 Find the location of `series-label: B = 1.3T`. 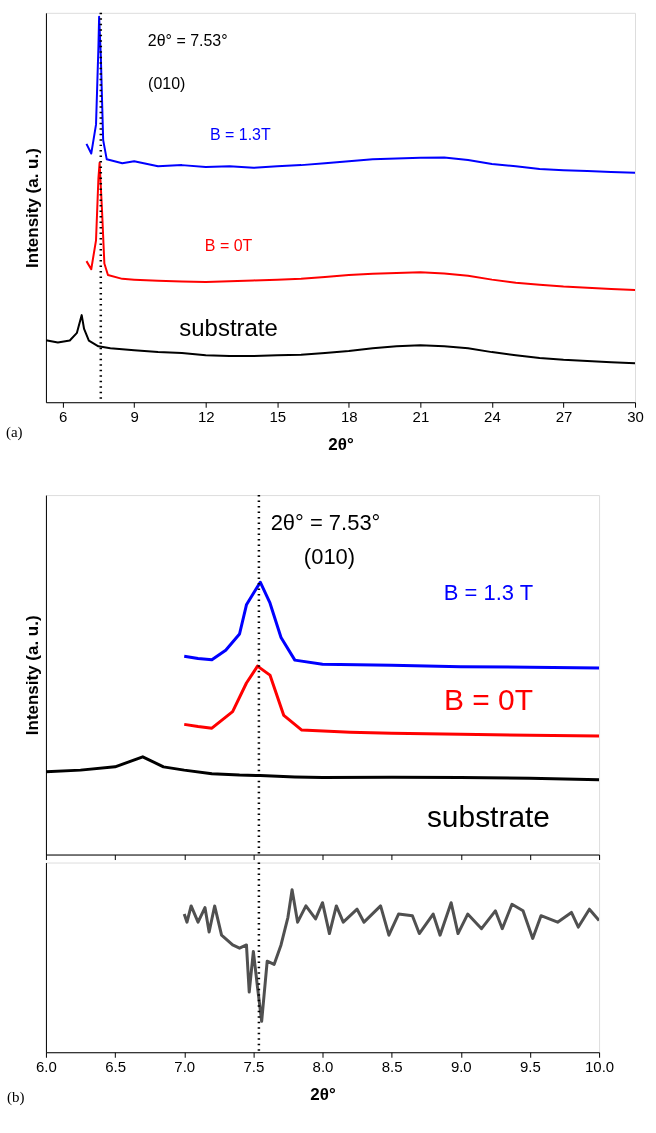

series-label: B = 1.3T is located at coordinates (240, 135).